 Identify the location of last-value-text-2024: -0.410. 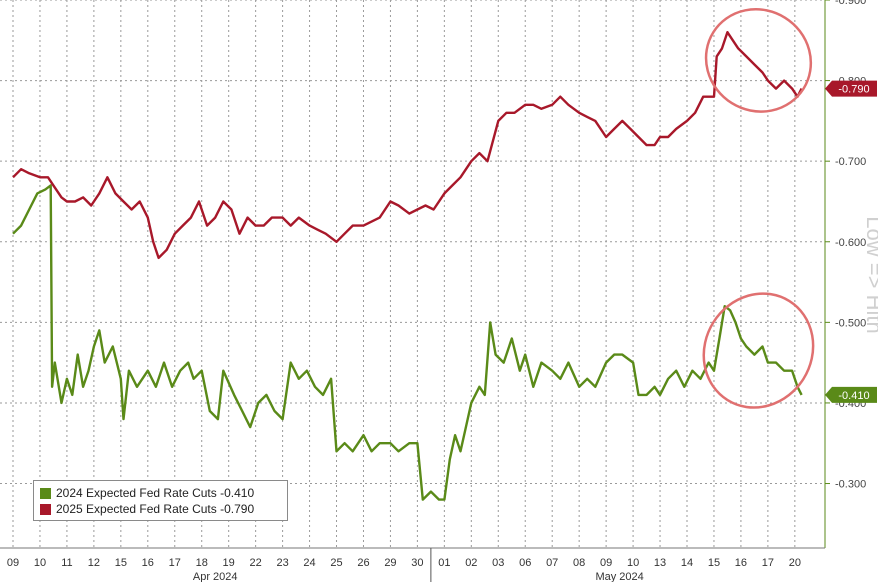
(853, 396).